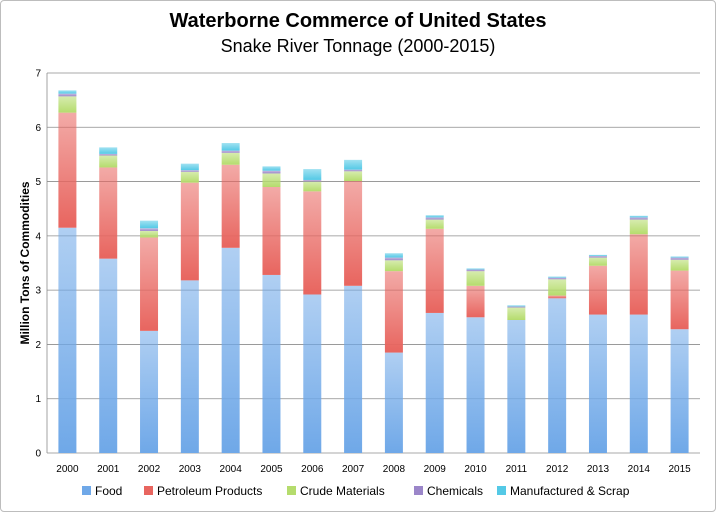 This screenshot has width=716, height=512. I want to click on y-tick-label: 3, so click(38, 291).